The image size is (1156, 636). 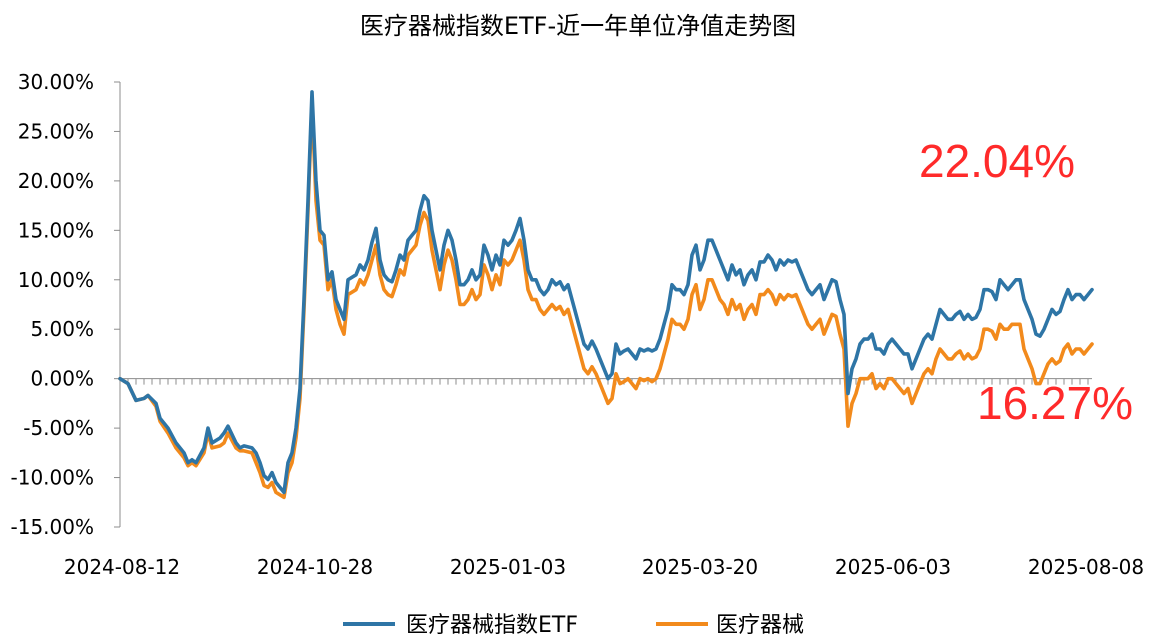 What do you see at coordinates (508, 567) in the screenshot?
I see `x-tick-label: 2025-01-03` at bounding box center [508, 567].